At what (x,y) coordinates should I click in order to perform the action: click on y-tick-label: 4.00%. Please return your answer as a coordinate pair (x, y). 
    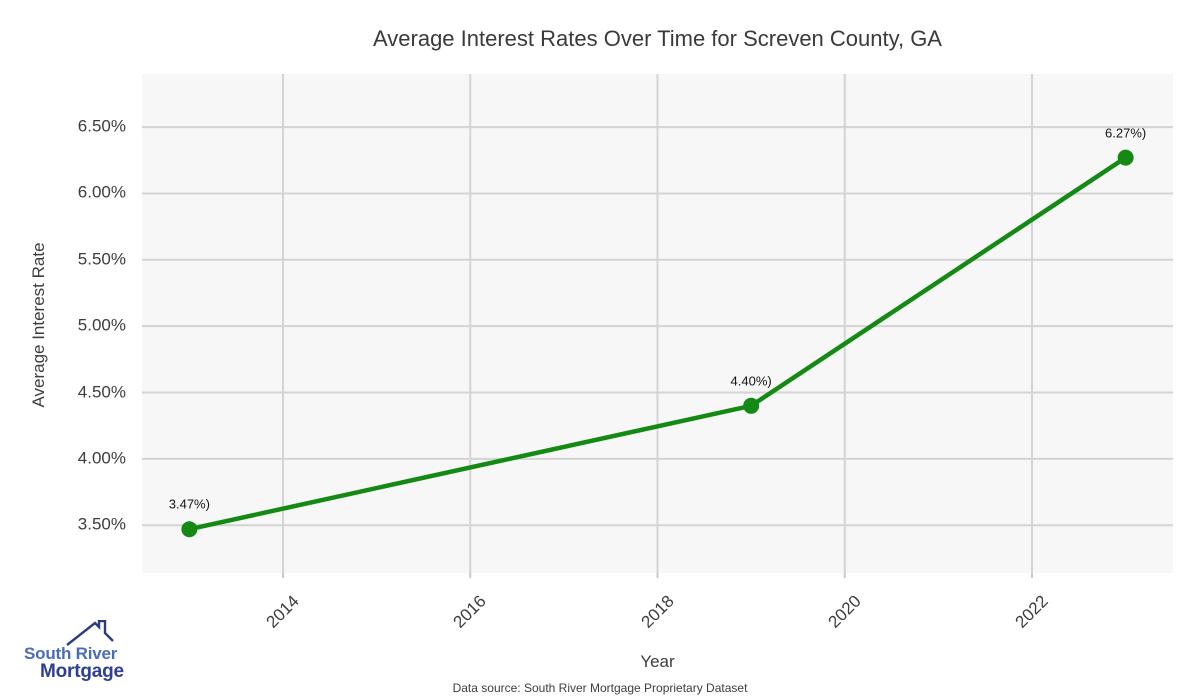
    Looking at the image, I should click on (101, 458).